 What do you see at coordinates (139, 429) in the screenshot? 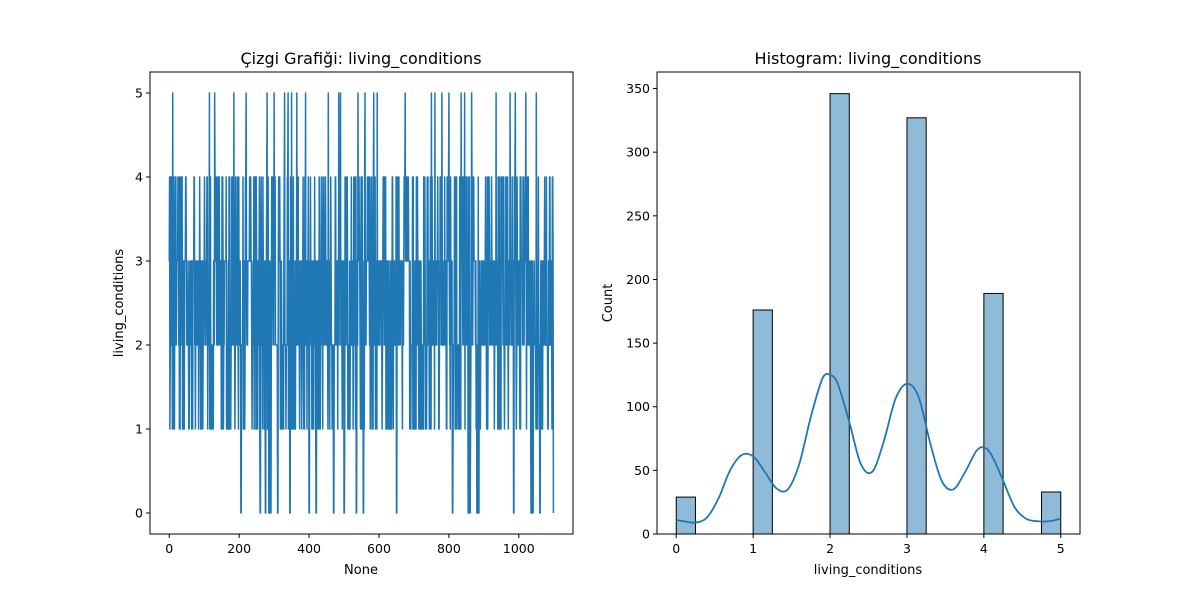
I see `line-y-tick-label: 1` at bounding box center [139, 429].